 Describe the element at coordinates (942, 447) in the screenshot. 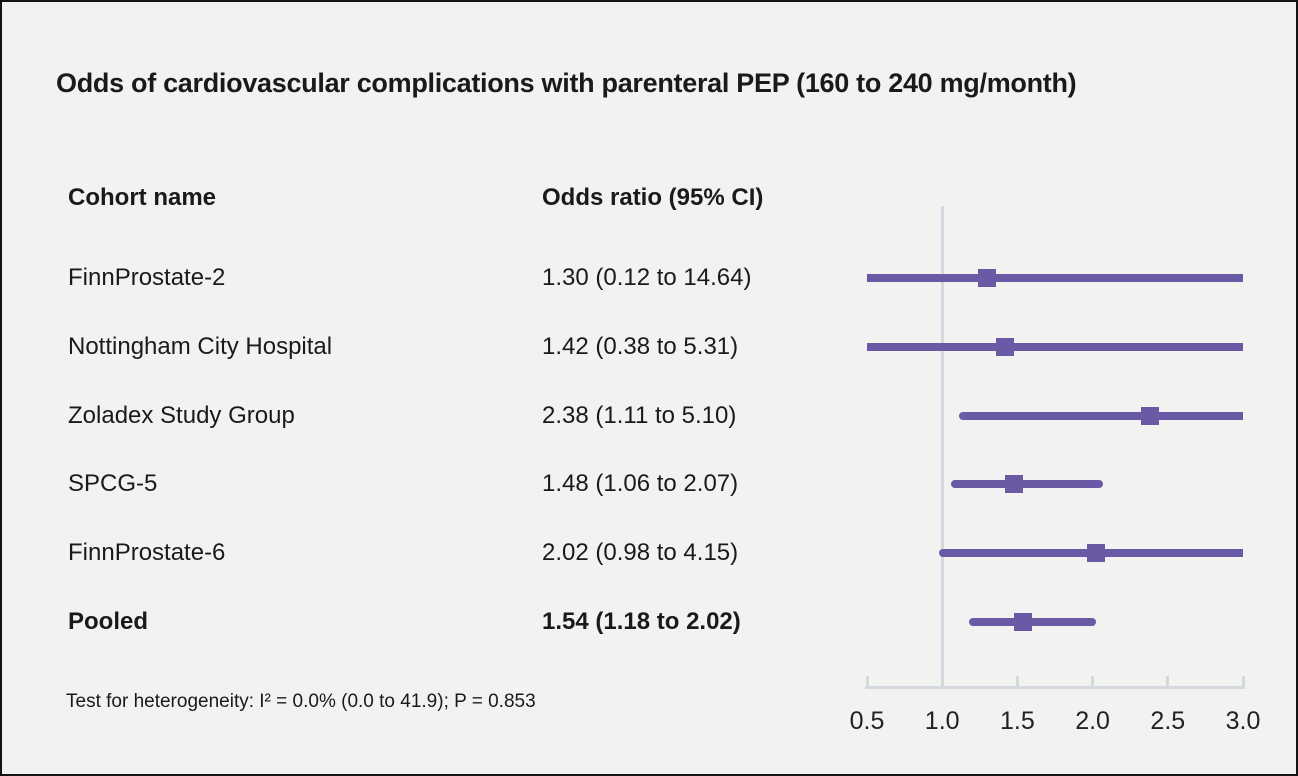

I see `reference-line` at that location.